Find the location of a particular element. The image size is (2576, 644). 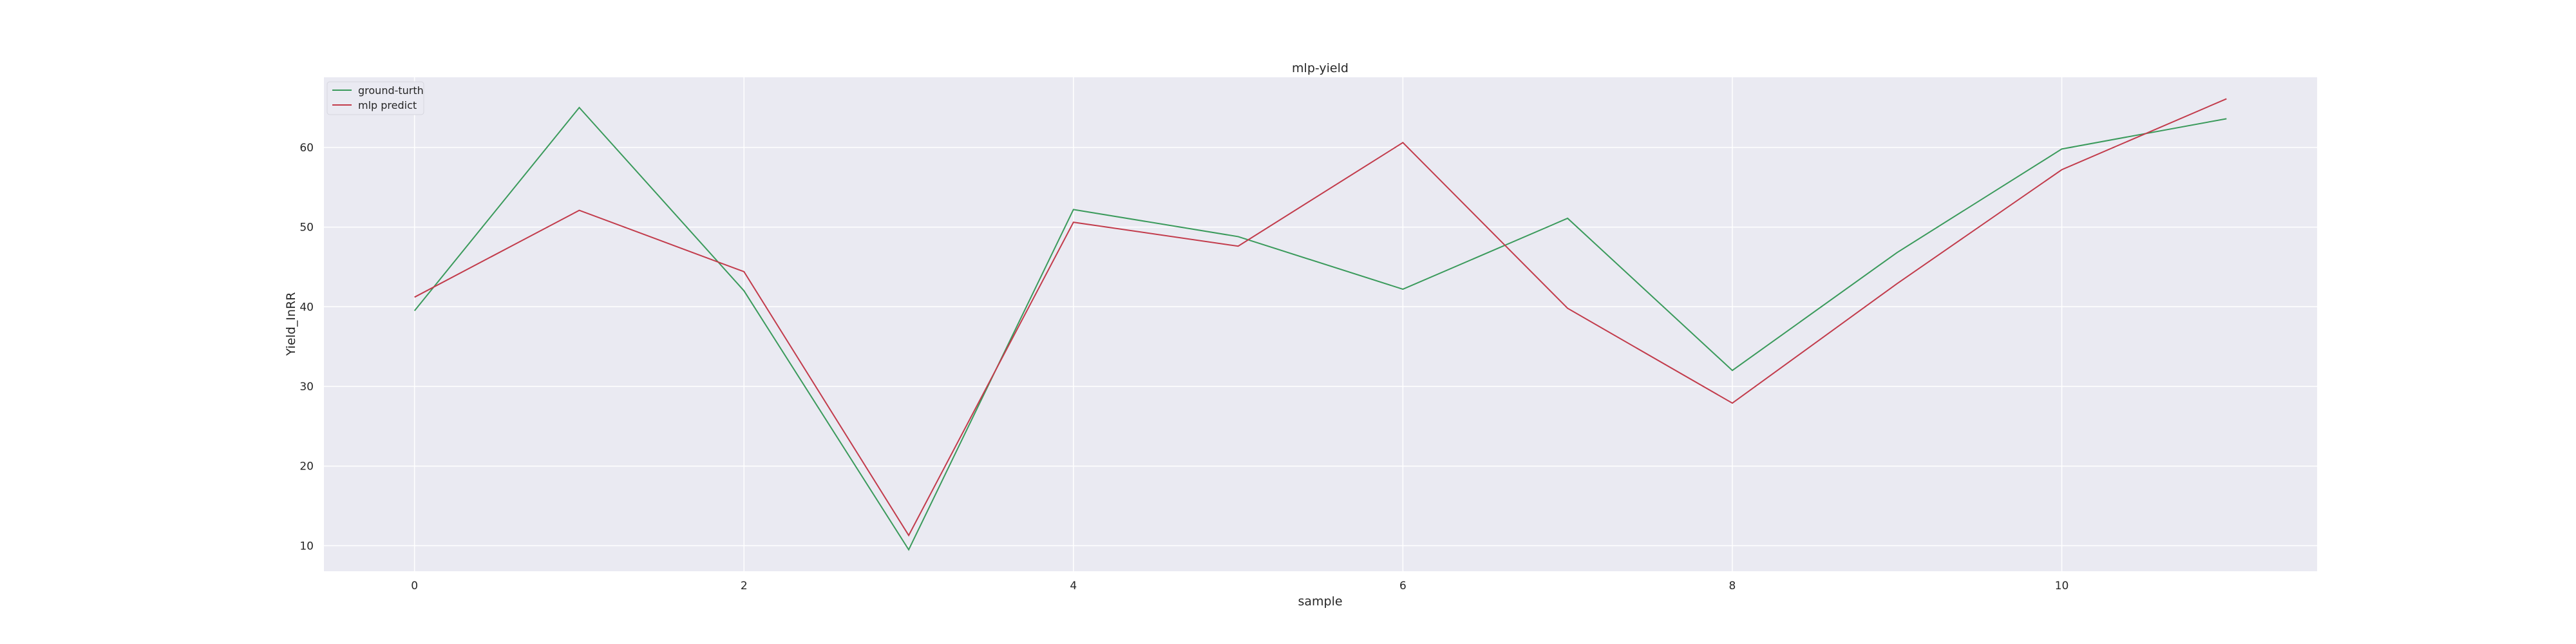

x-tick-label: 8 is located at coordinates (1733, 586).